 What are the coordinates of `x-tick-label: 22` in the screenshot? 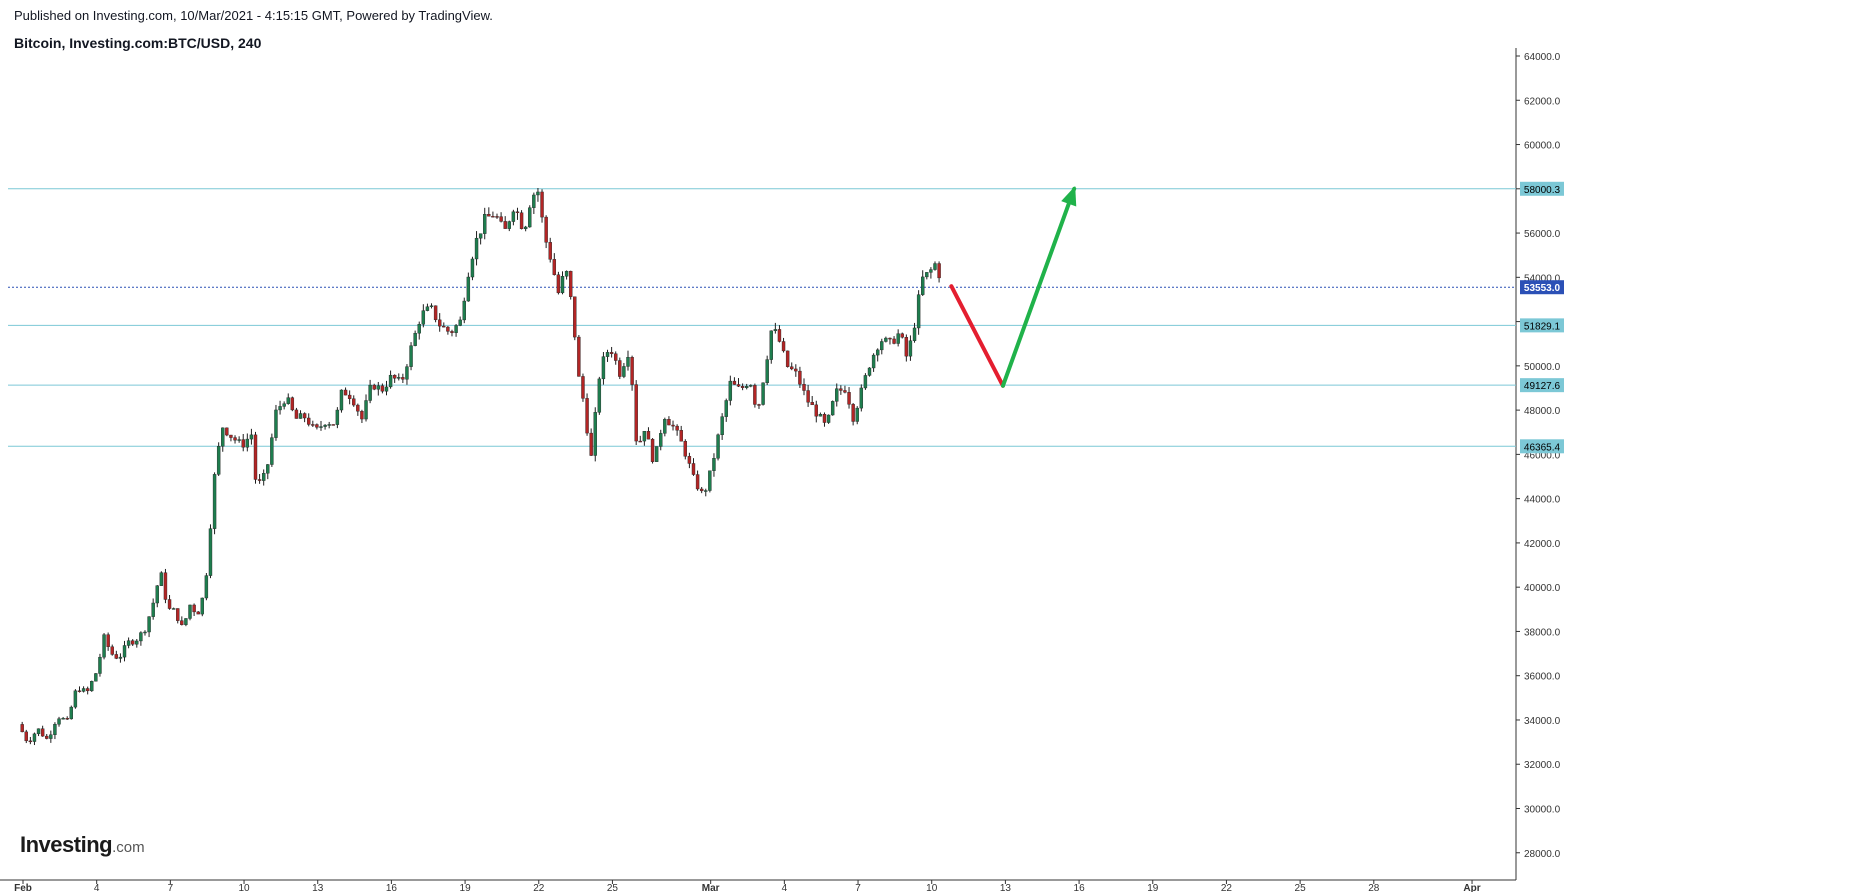 It's located at (1227, 887).